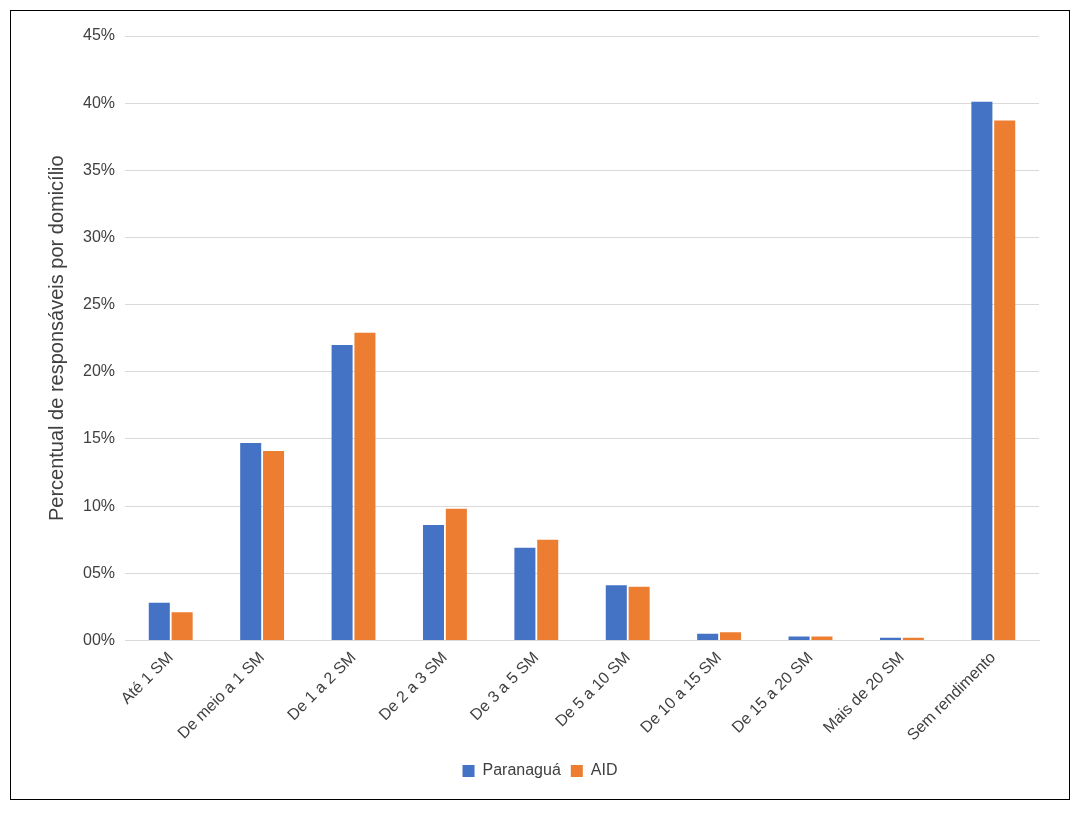 Image resolution: width=1087 pixels, height=814 pixels. What do you see at coordinates (99, 35) in the screenshot?
I see `y-tick-label: 45%` at bounding box center [99, 35].